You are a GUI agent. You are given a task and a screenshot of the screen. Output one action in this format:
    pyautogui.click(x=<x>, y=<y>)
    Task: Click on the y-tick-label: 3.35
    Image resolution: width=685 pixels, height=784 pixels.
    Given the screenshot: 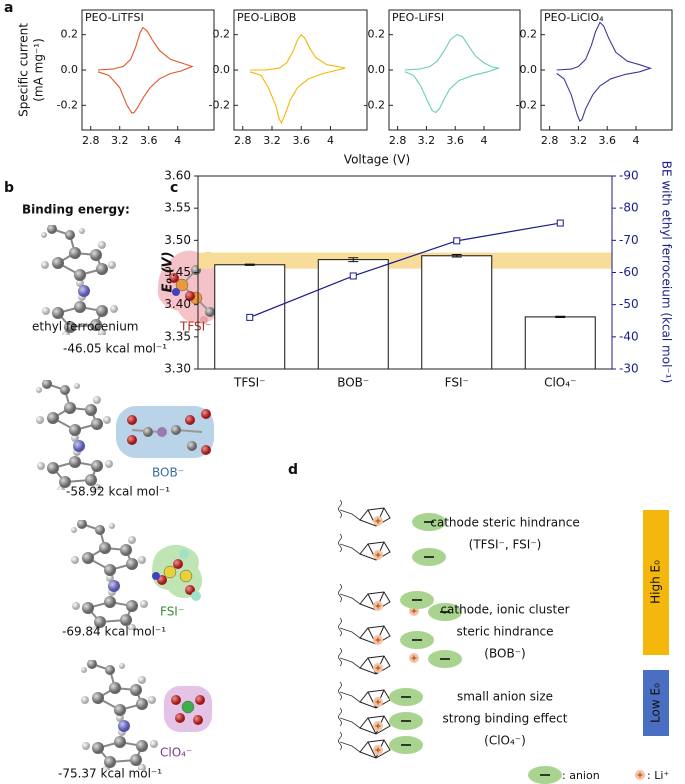 What is the action you would take?
    pyautogui.click(x=177, y=336)
    